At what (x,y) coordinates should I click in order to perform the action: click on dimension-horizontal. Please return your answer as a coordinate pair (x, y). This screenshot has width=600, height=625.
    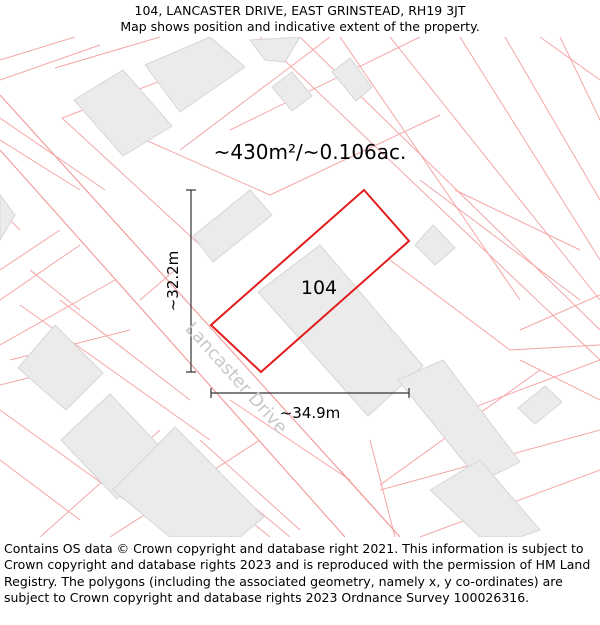
    Looking at the image, I should click on (310, 393).